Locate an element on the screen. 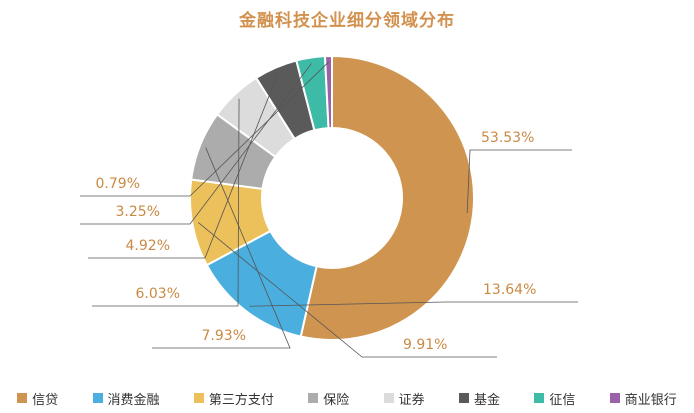 This screenshot has height=413, width=694. data-label: 13.64% is located at coordinates (509, 290).